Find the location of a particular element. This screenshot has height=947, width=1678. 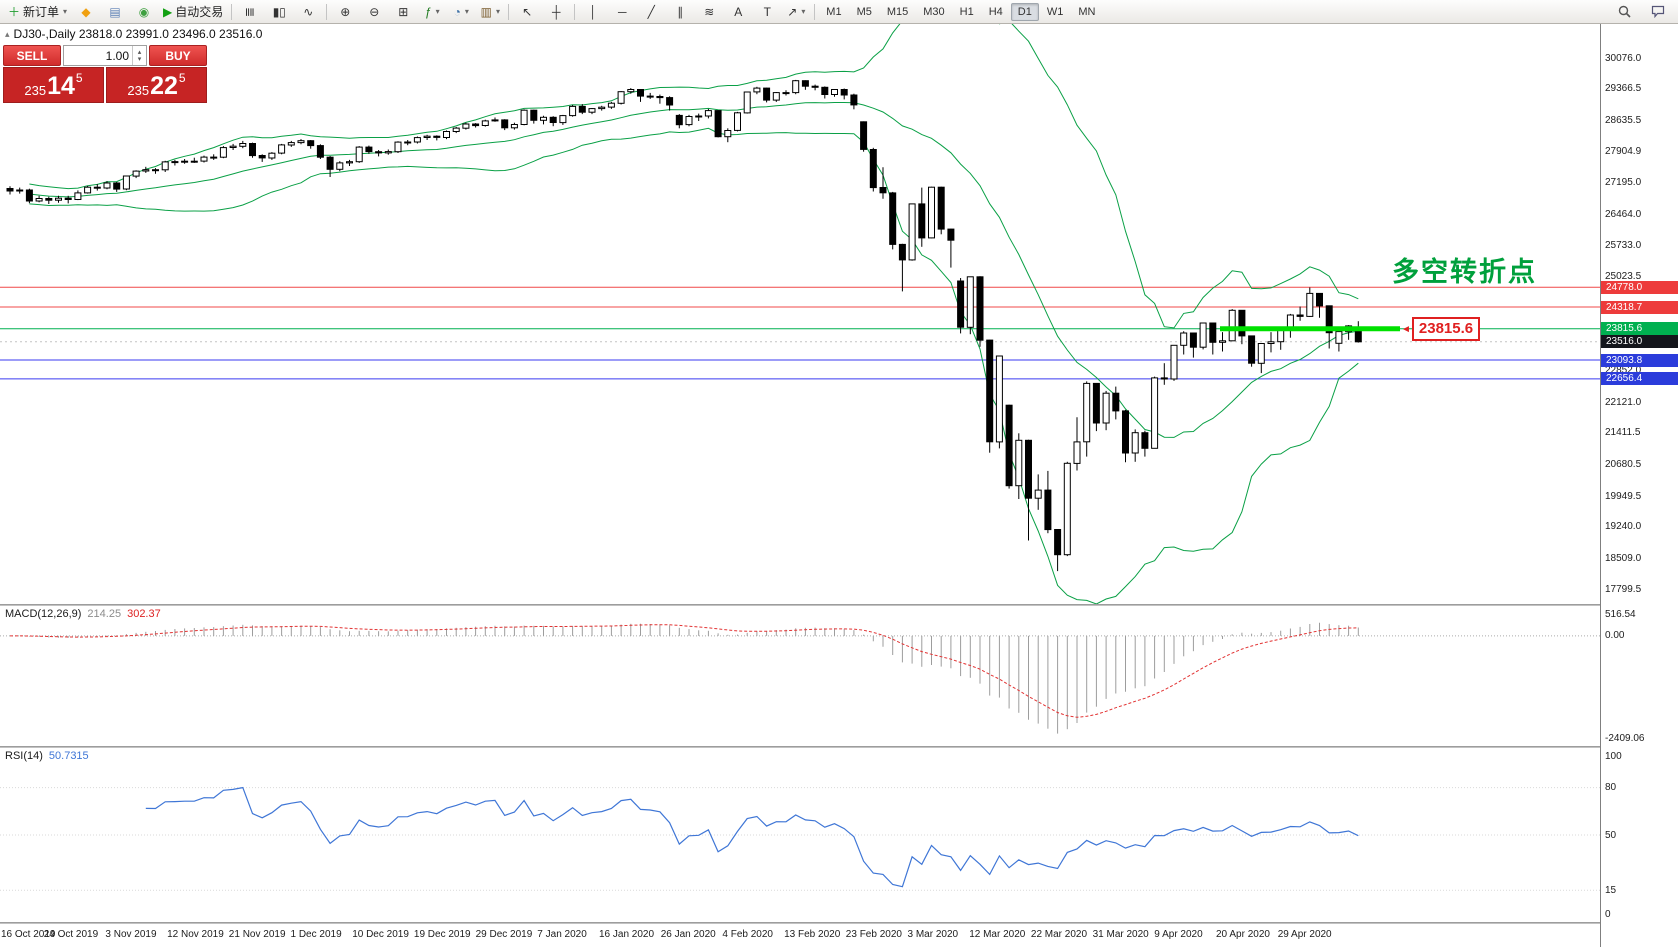

buy-button: BUY is located at coordinates (178, 55).